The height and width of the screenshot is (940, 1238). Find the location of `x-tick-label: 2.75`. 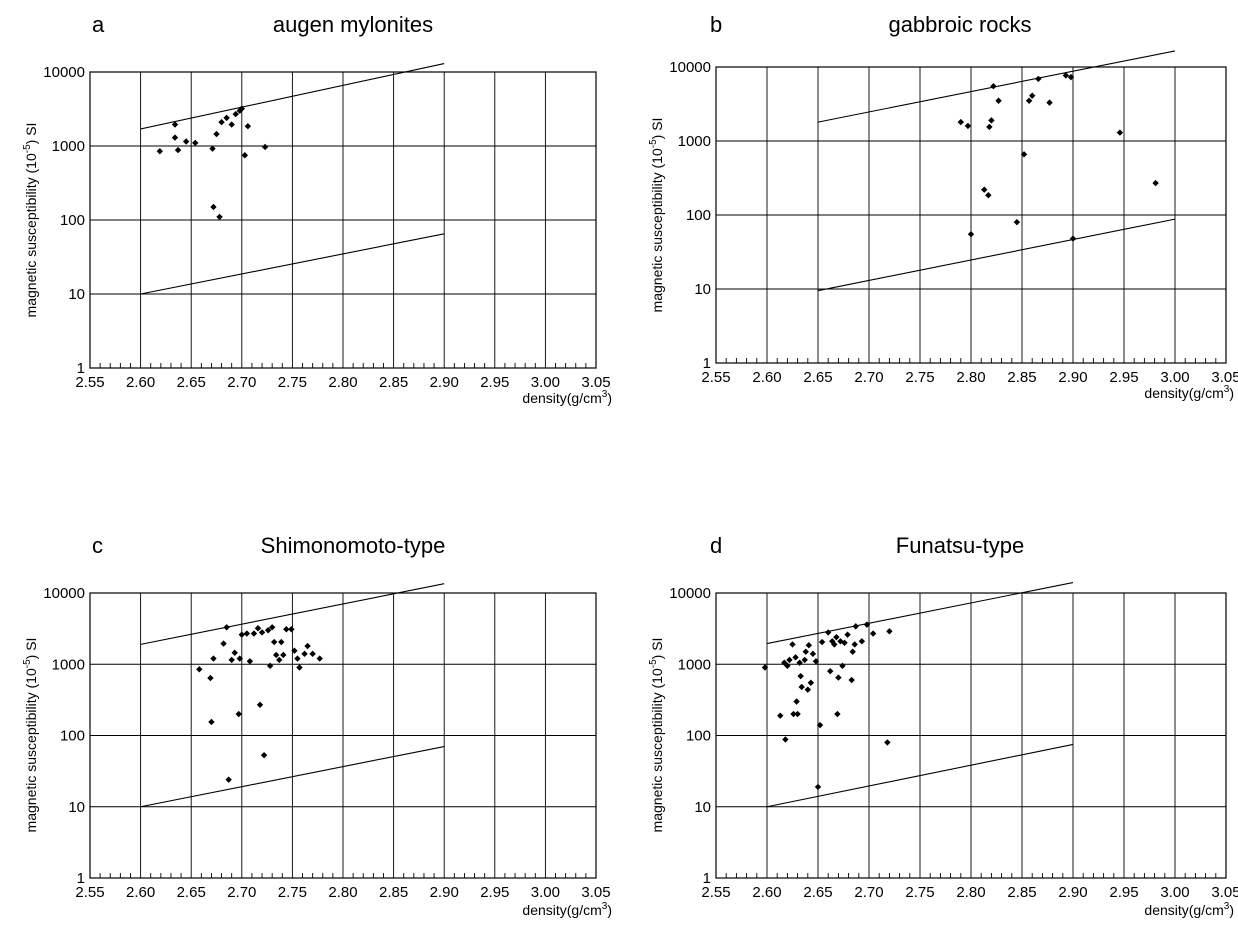

x-tick-label: 2.75 is located at coordinates (919, 892).